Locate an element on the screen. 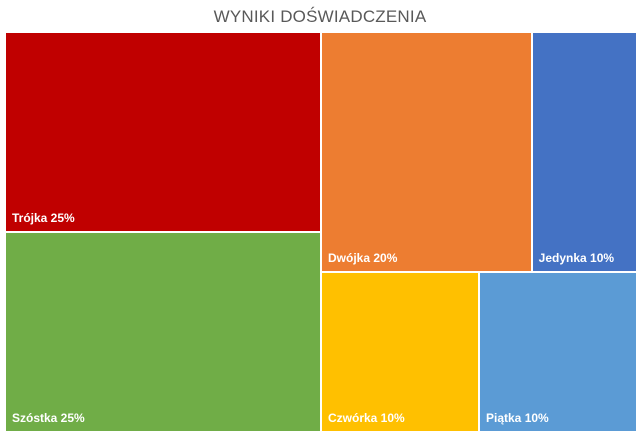 Image resolution: width=640 pixels, height=439 pixels. tile-czworka: Czwórka 10% is located at coordinates (400, 352).